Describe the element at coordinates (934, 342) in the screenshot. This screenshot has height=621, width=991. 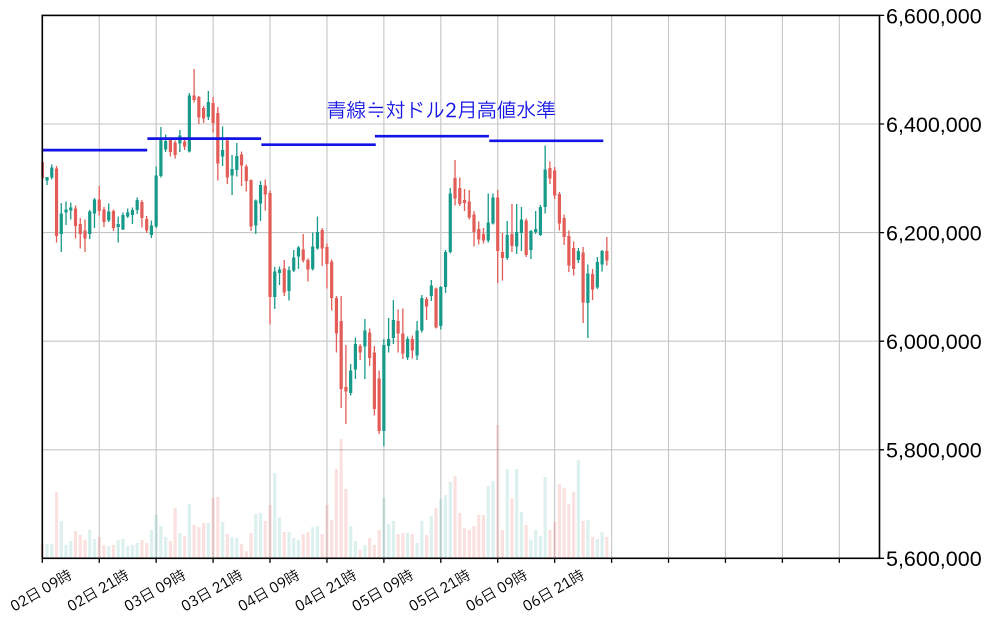
I see `svg-text: 6,000,000` at that location.